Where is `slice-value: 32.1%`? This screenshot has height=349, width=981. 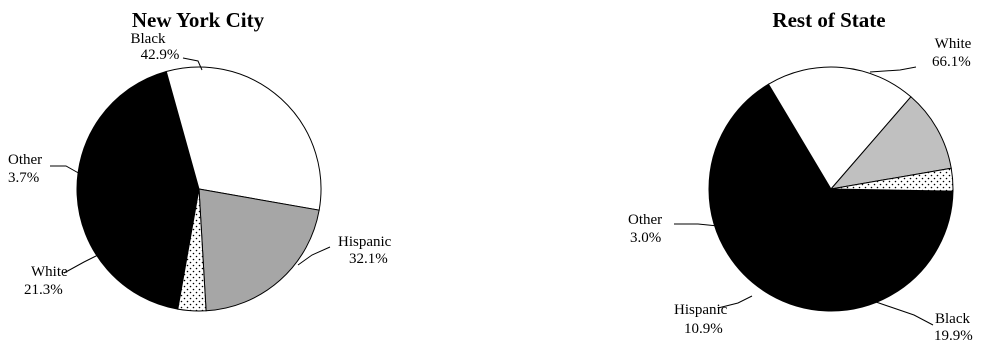 slice-value: 32.1% is located at coordinates (368, 259).